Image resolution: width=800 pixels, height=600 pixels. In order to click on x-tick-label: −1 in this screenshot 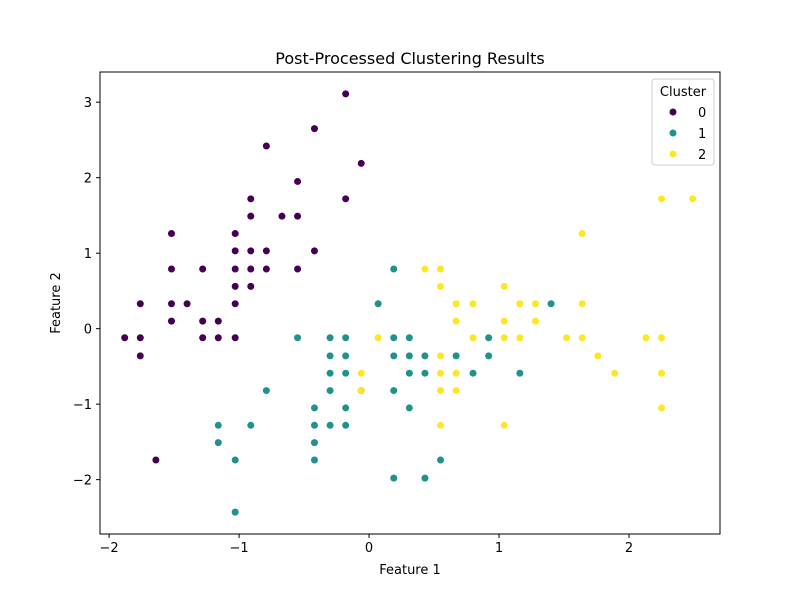, I will do `click(238, 548)`.